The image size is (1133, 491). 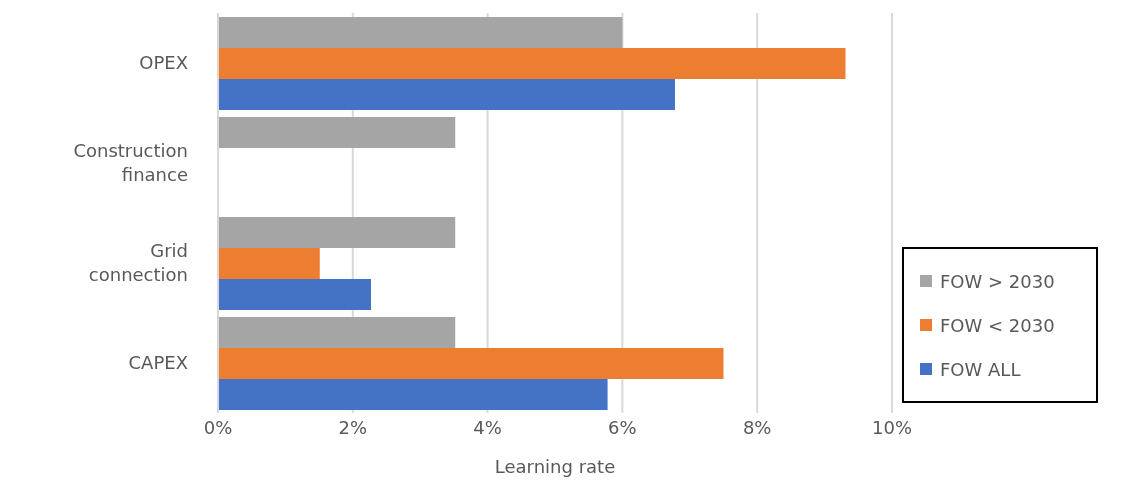 I want to click on legend-label: FOW ALL, so click(x=980, y=369).